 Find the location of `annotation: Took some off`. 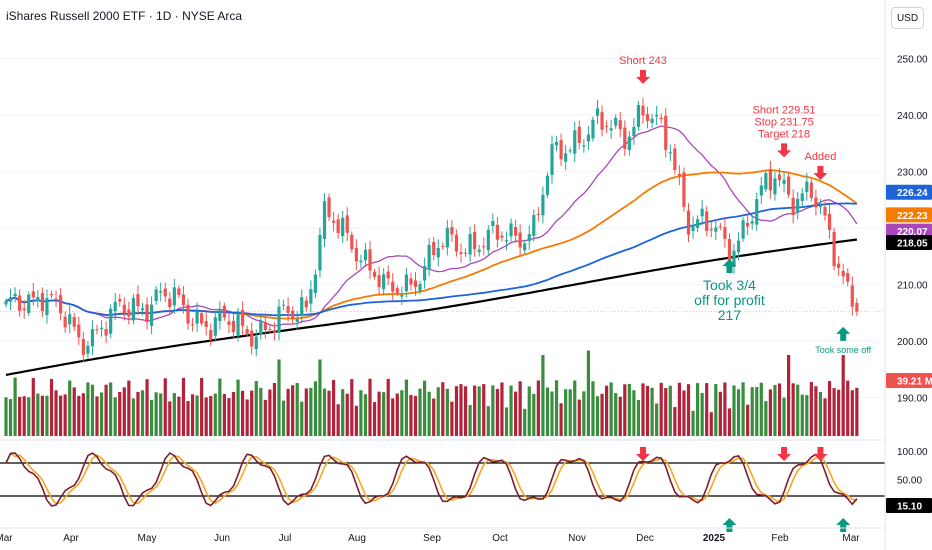

annotation: Took some off is located at coordinates (843, 340).